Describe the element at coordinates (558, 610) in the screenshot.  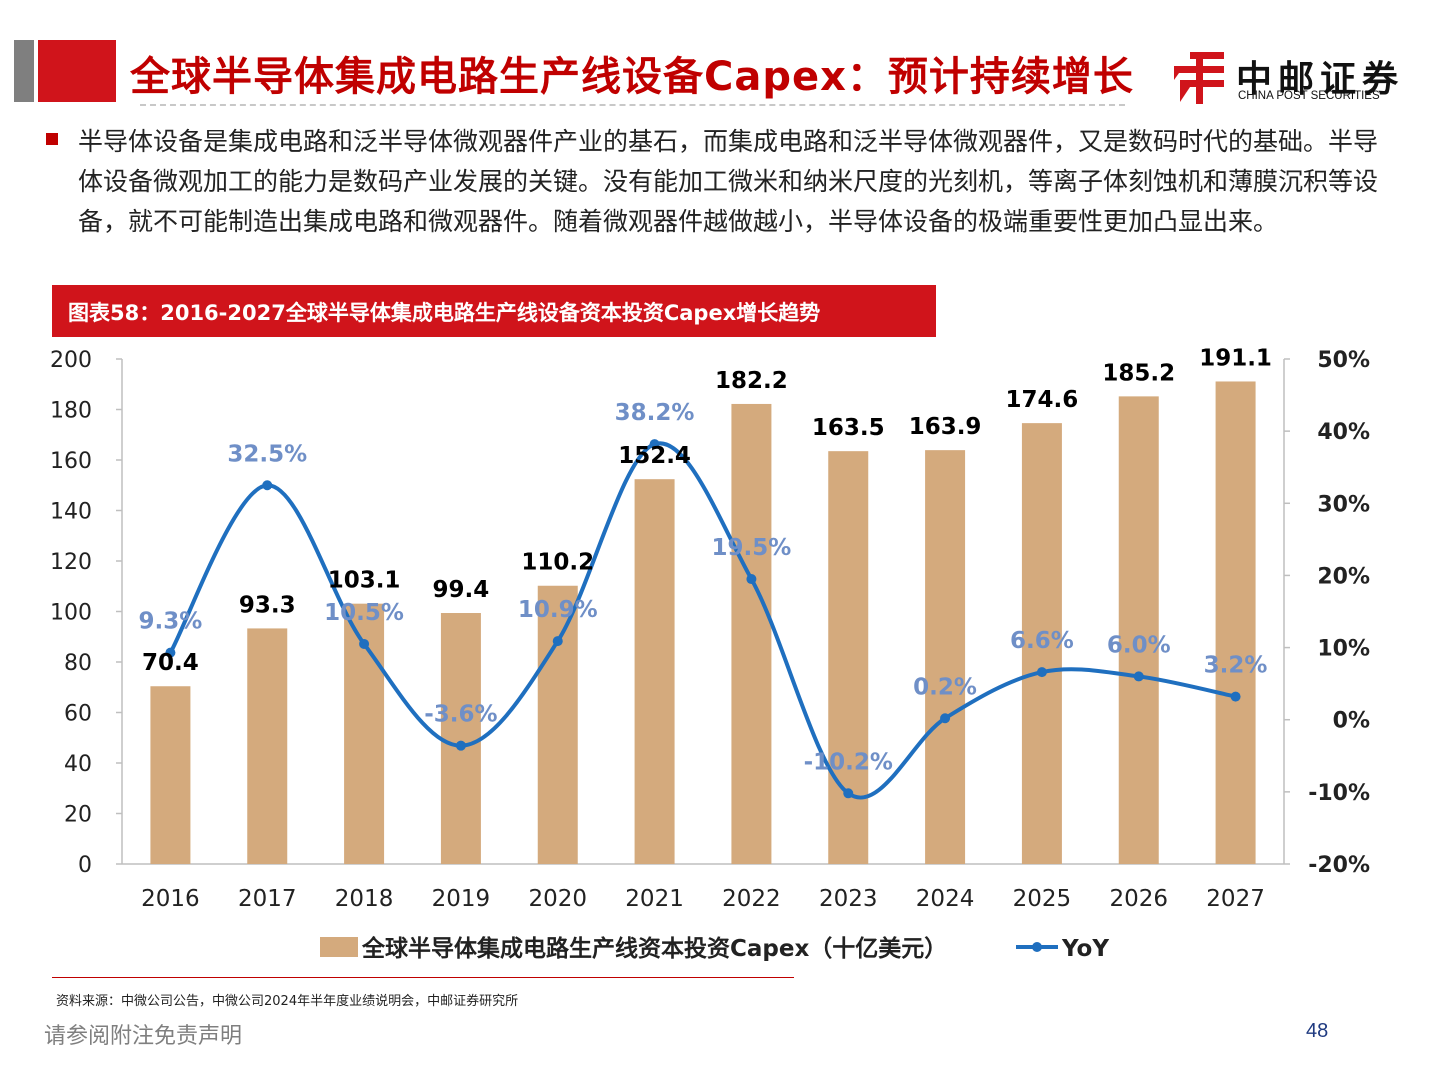
I see `yoy-value-label: 10.9%` at that location.